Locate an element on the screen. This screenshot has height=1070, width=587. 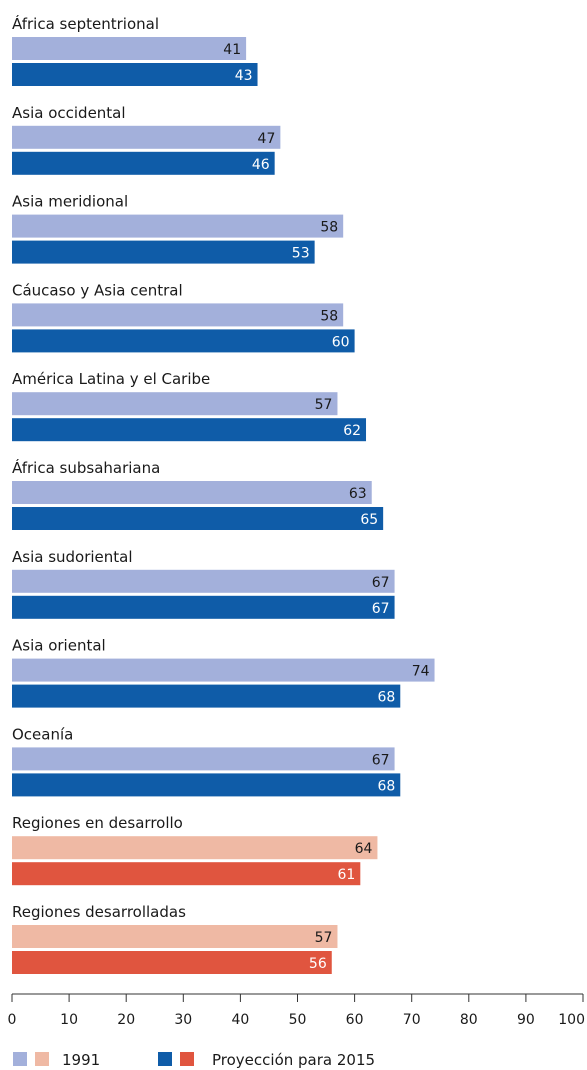
x-tick-label: 100 is located at coordinates (571, 1020).